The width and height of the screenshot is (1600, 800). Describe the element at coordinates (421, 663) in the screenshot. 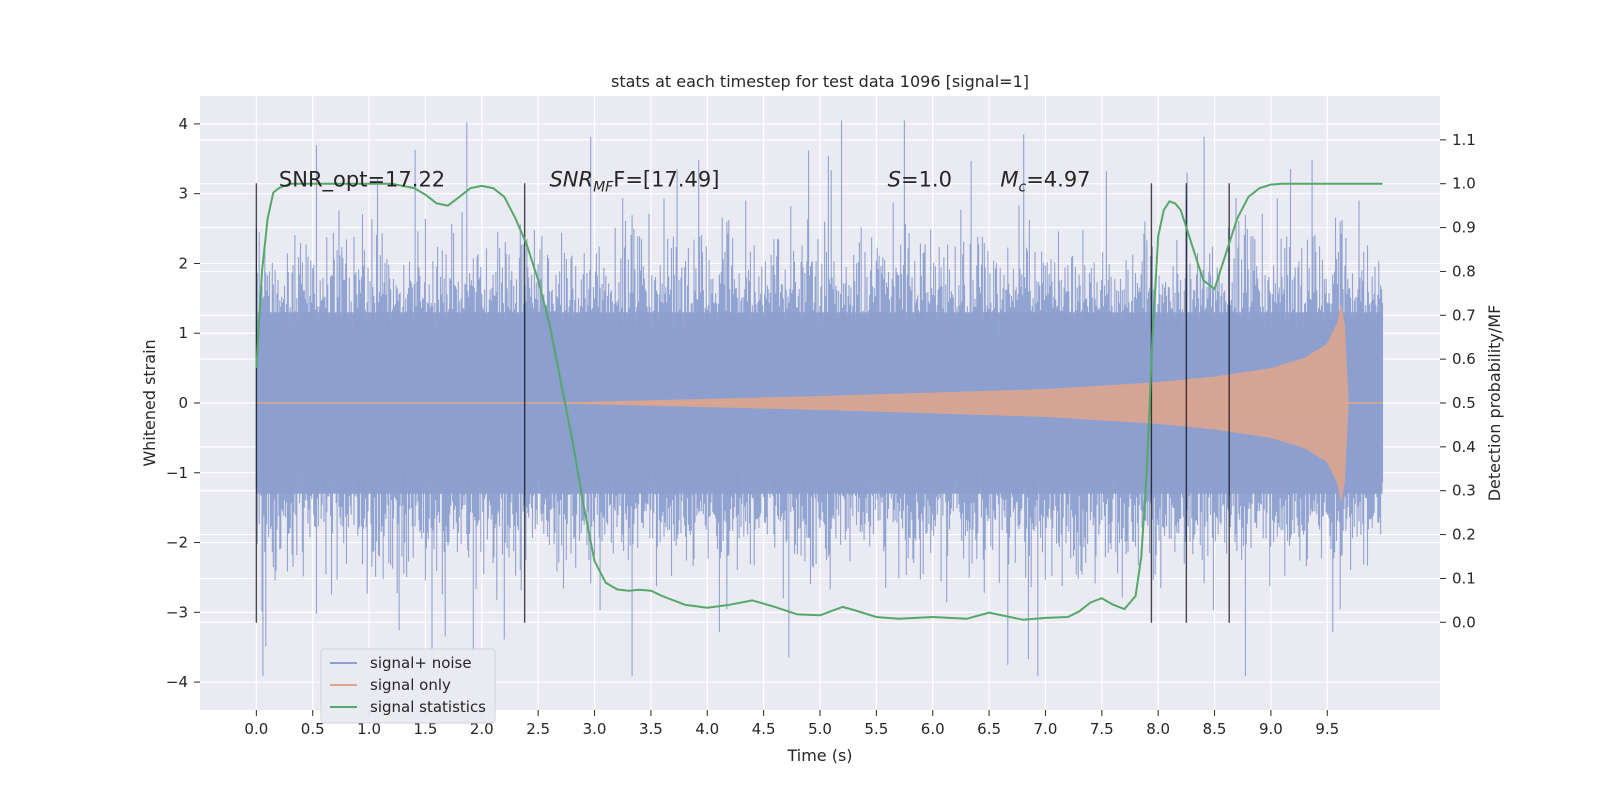

I see `legend-label-signal-noise: signal+ noise` at that location.